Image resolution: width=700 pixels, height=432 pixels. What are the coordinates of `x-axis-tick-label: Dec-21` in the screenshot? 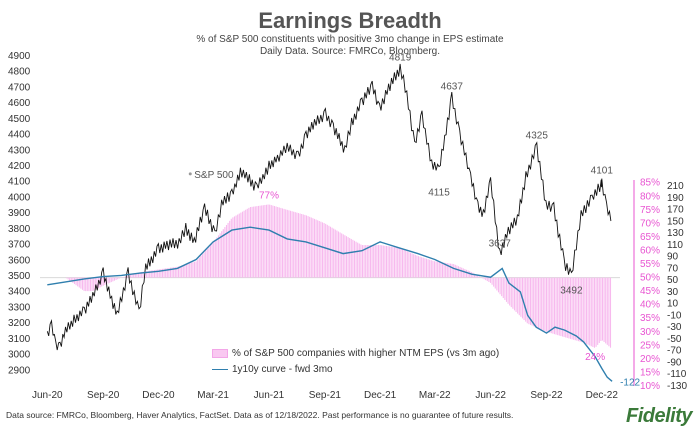 It's located at (380, 395).